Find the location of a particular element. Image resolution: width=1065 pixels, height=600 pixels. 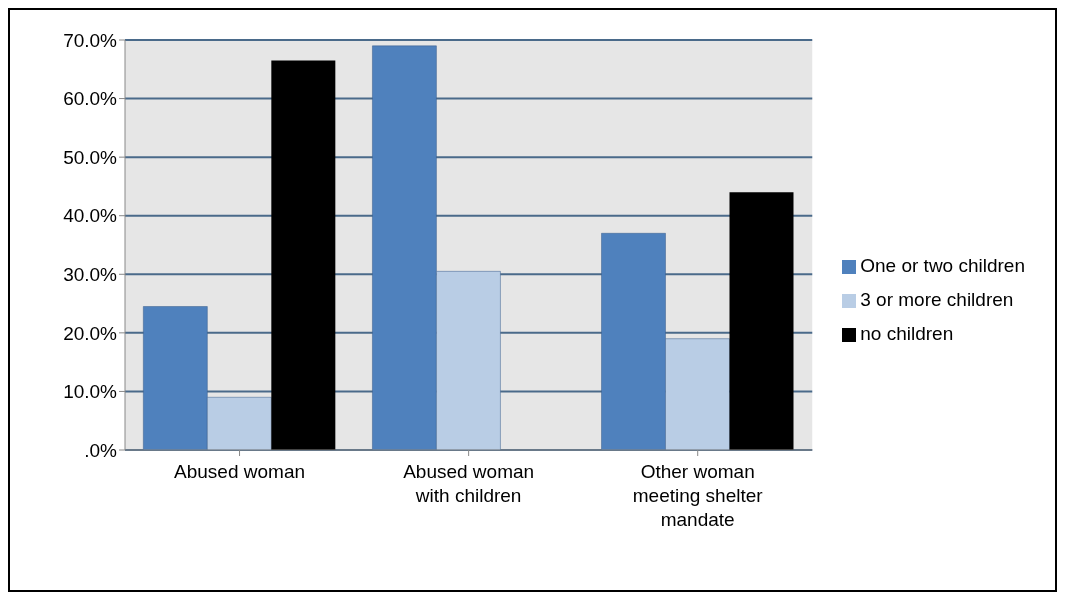

y-tick-label: 10.0% is located at coordinates (90, 392).